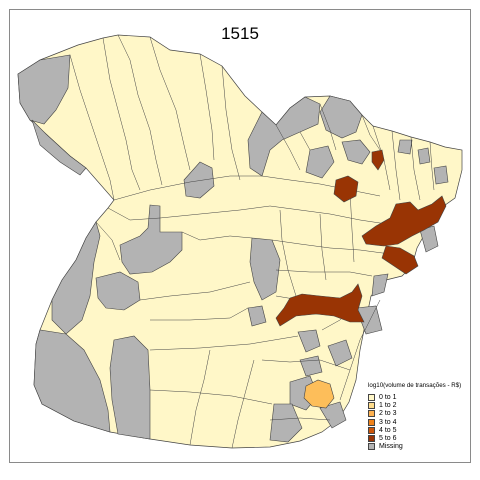 The width and height of the screenshot is (480, 480). What do you see at coordinates (257, 316) in the screenshot?
I see `region-missing-center2` at bounding box center [257, 316].